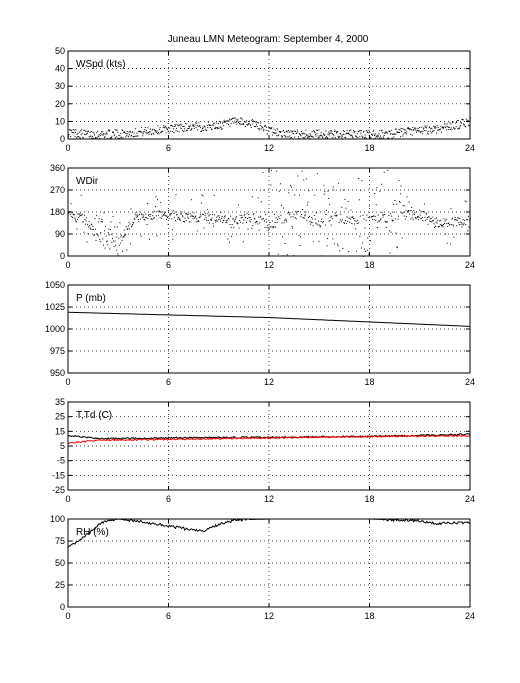  I want to click on x-tick-label: 12, so click(269, 616).